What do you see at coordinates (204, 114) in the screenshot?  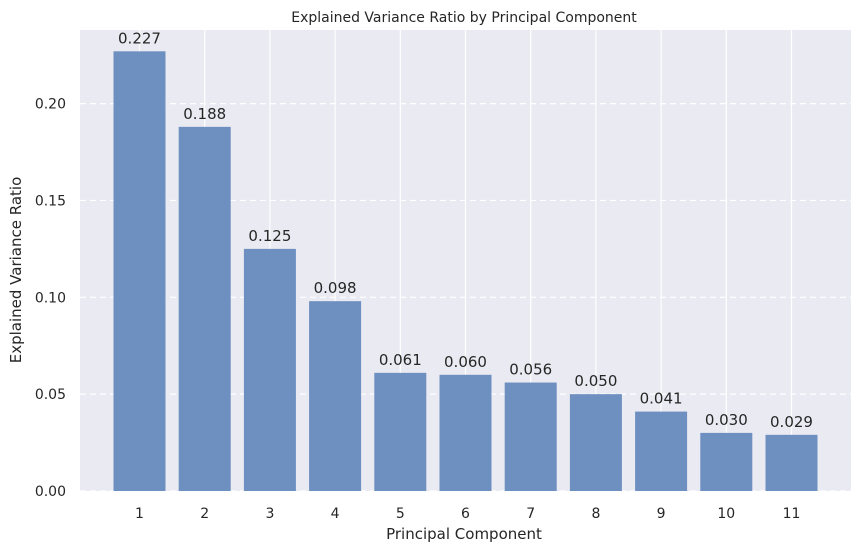 I see `data-label: 0.188` at bounding box center [204, 114].